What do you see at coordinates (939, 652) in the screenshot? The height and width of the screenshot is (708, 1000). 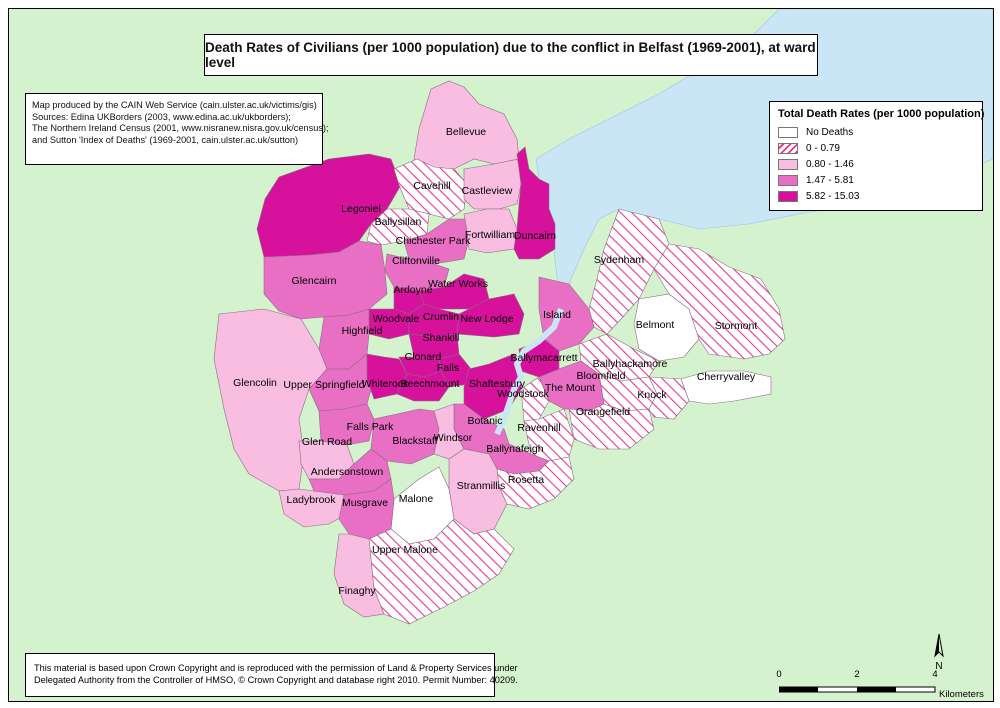 I see `north-arrow-icon: N` at bounding box center [939, 652].